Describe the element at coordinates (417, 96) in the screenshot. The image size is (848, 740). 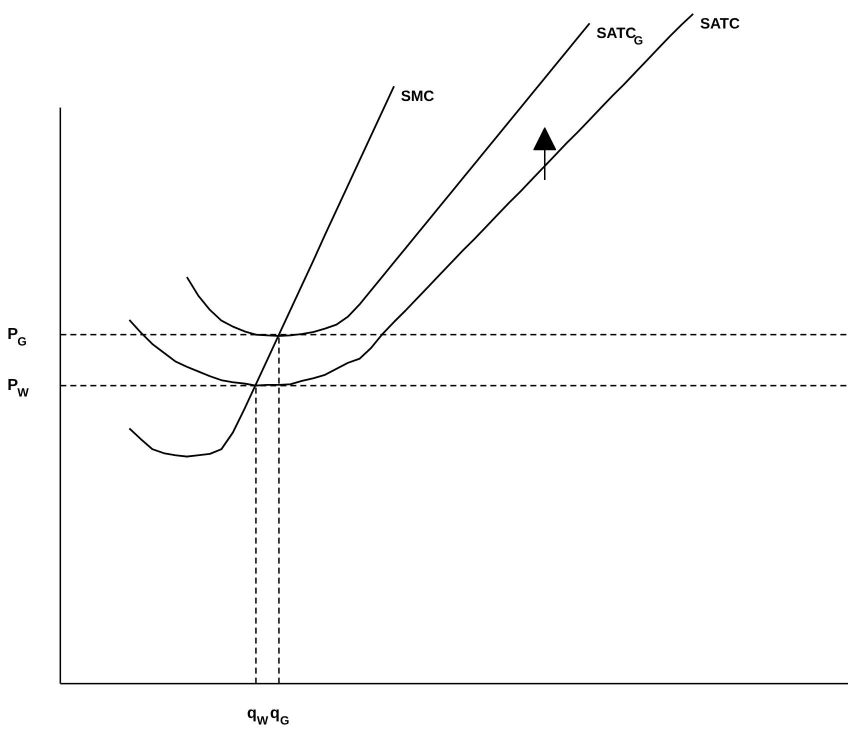
I see `series-label: SMC` at that location.